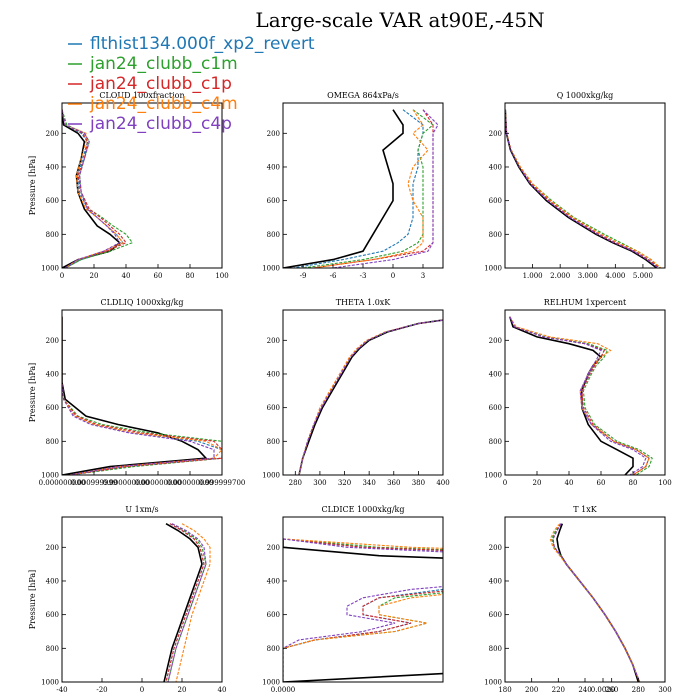 The image size is (700, 700). What do you see at coordinates (615, 276) in the screenshot?
I see `x-tick-label: 4.000` at bounding box center [615, 276].